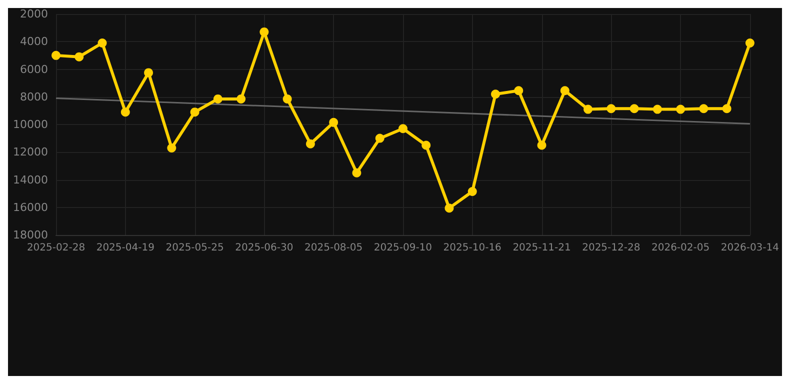 The height and width of the screenshot is (384, 790). I want to click on x-tick-label: 2025-04-19, so click(125, 248).